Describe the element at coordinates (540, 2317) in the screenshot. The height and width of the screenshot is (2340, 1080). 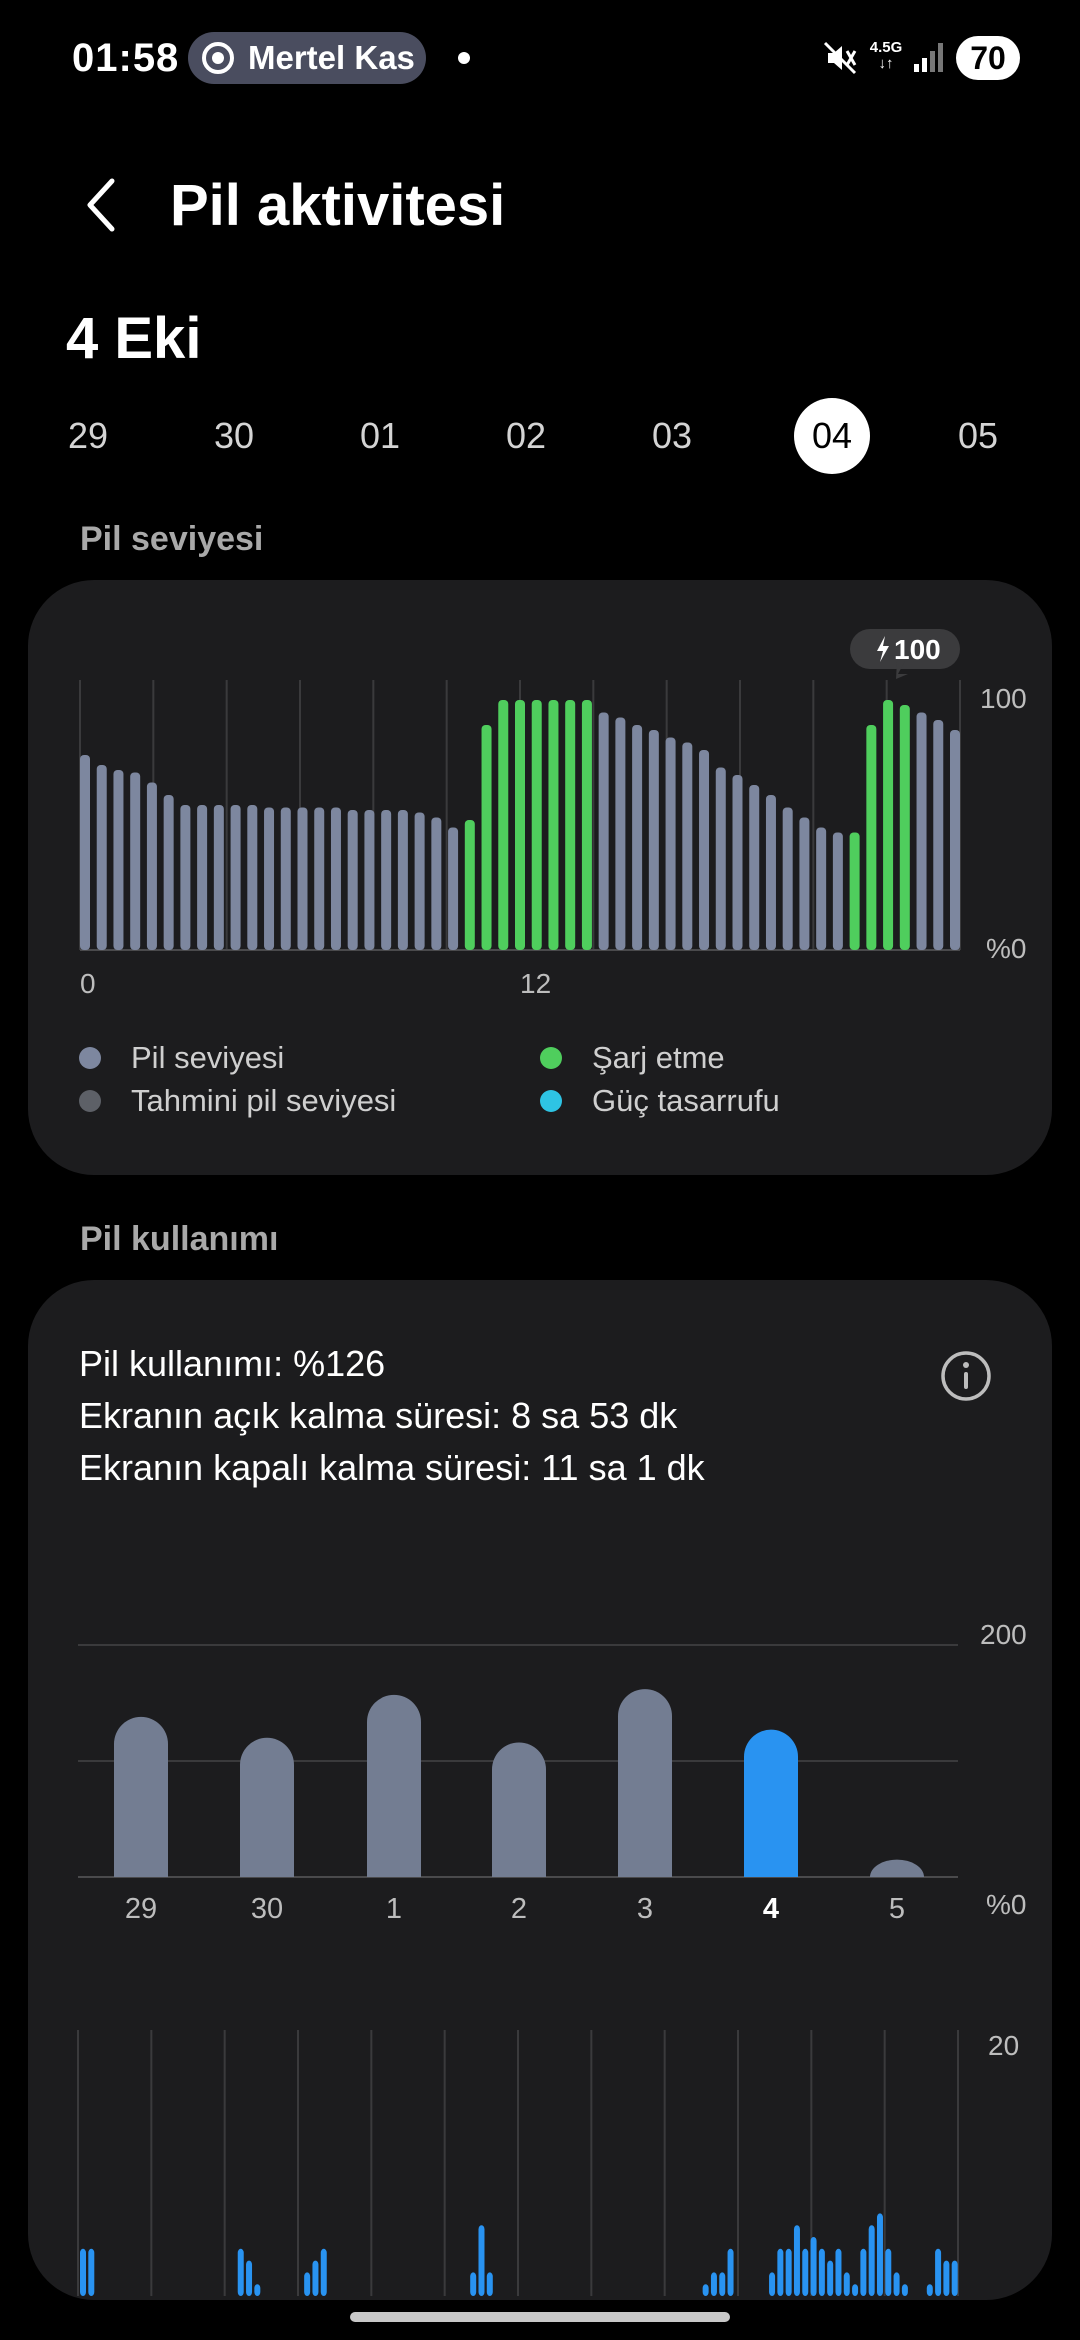
I see `home-indicator` at that location.